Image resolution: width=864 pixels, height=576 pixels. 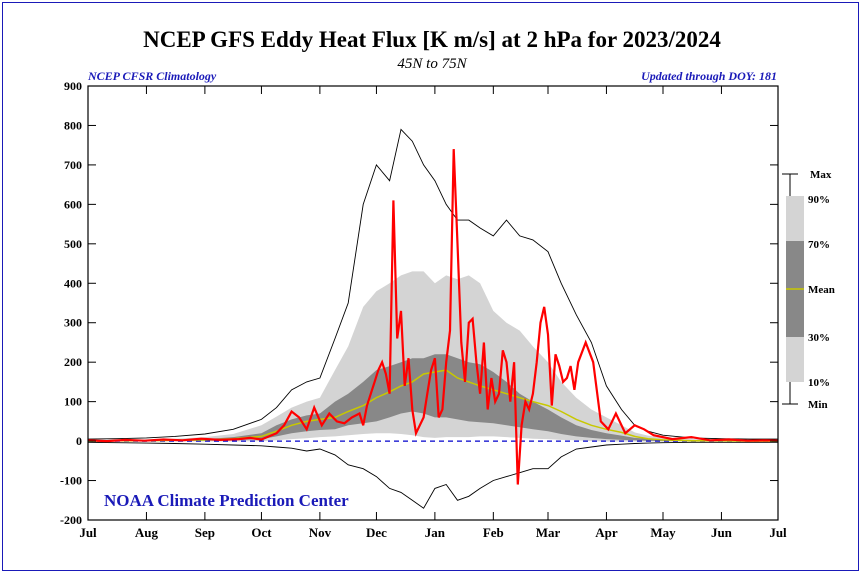 I want to click on legend-label-p30: 30%, so click(x=819, y=338).